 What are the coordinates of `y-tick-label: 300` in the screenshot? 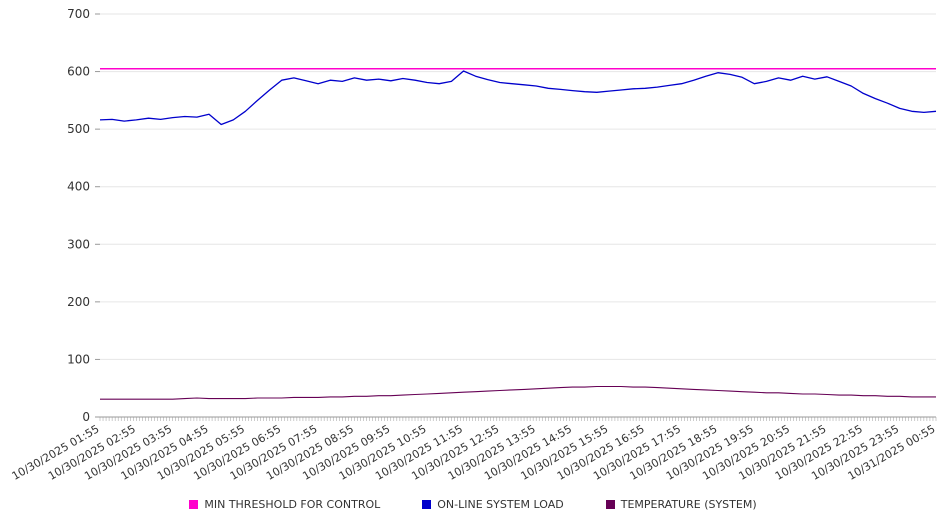 It's located at (78, 244).